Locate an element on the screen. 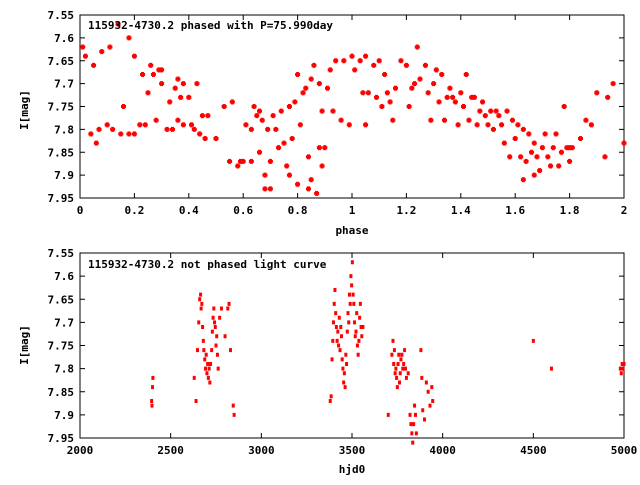  x-tick-label: 1.6 is located at coordinates (515, 210).